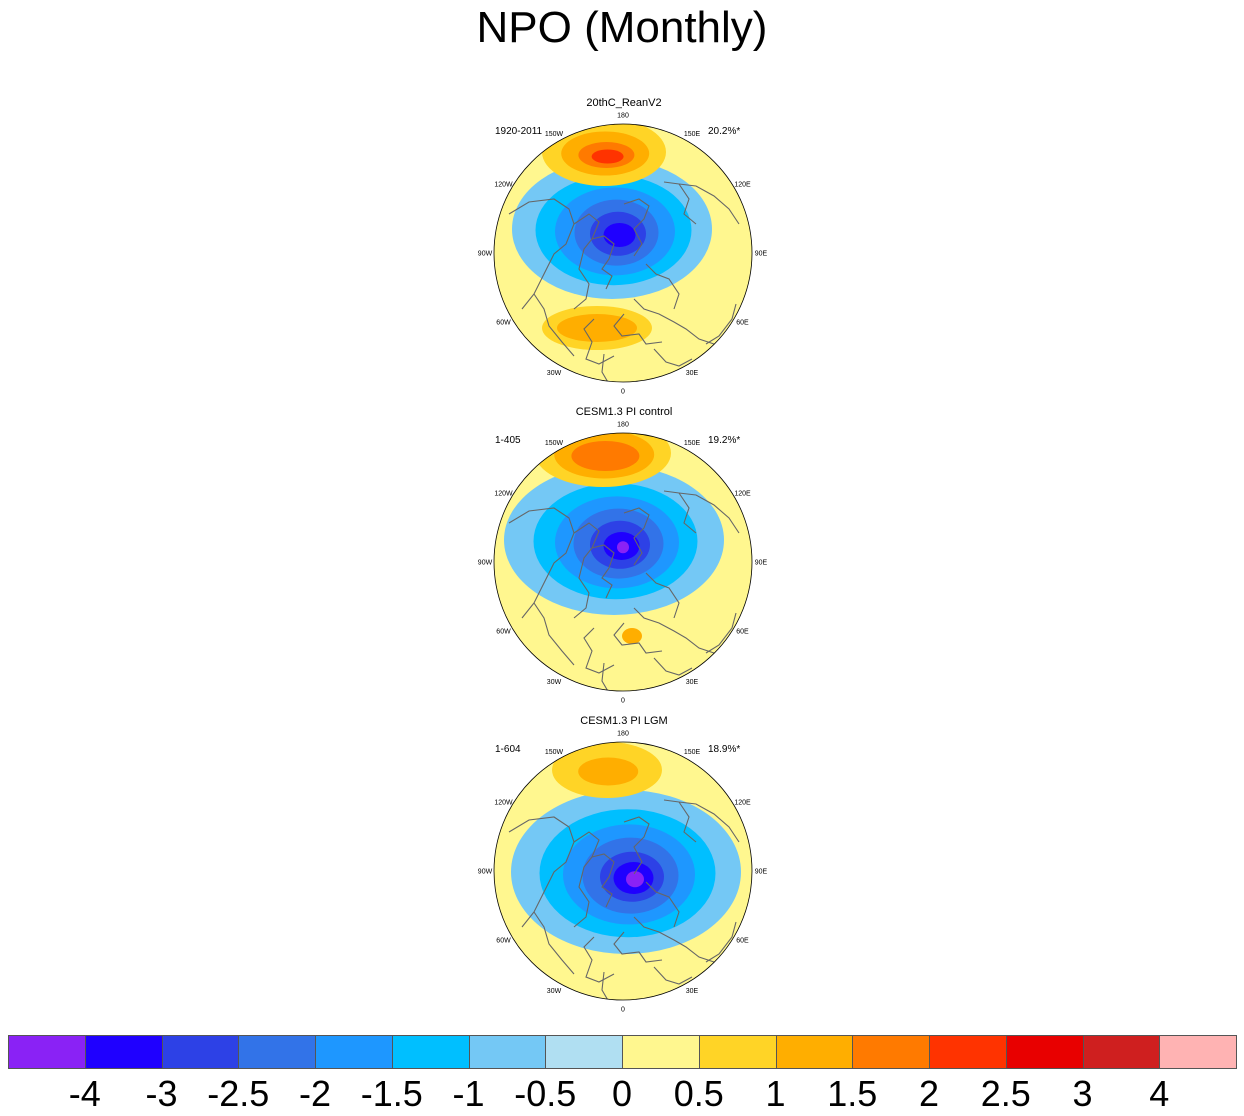 This screenshot has height=1116, width=1244. Describe the element at coordinates (519, 131) in the screenshot. I see `panel-period: 1920-2011` at that location.